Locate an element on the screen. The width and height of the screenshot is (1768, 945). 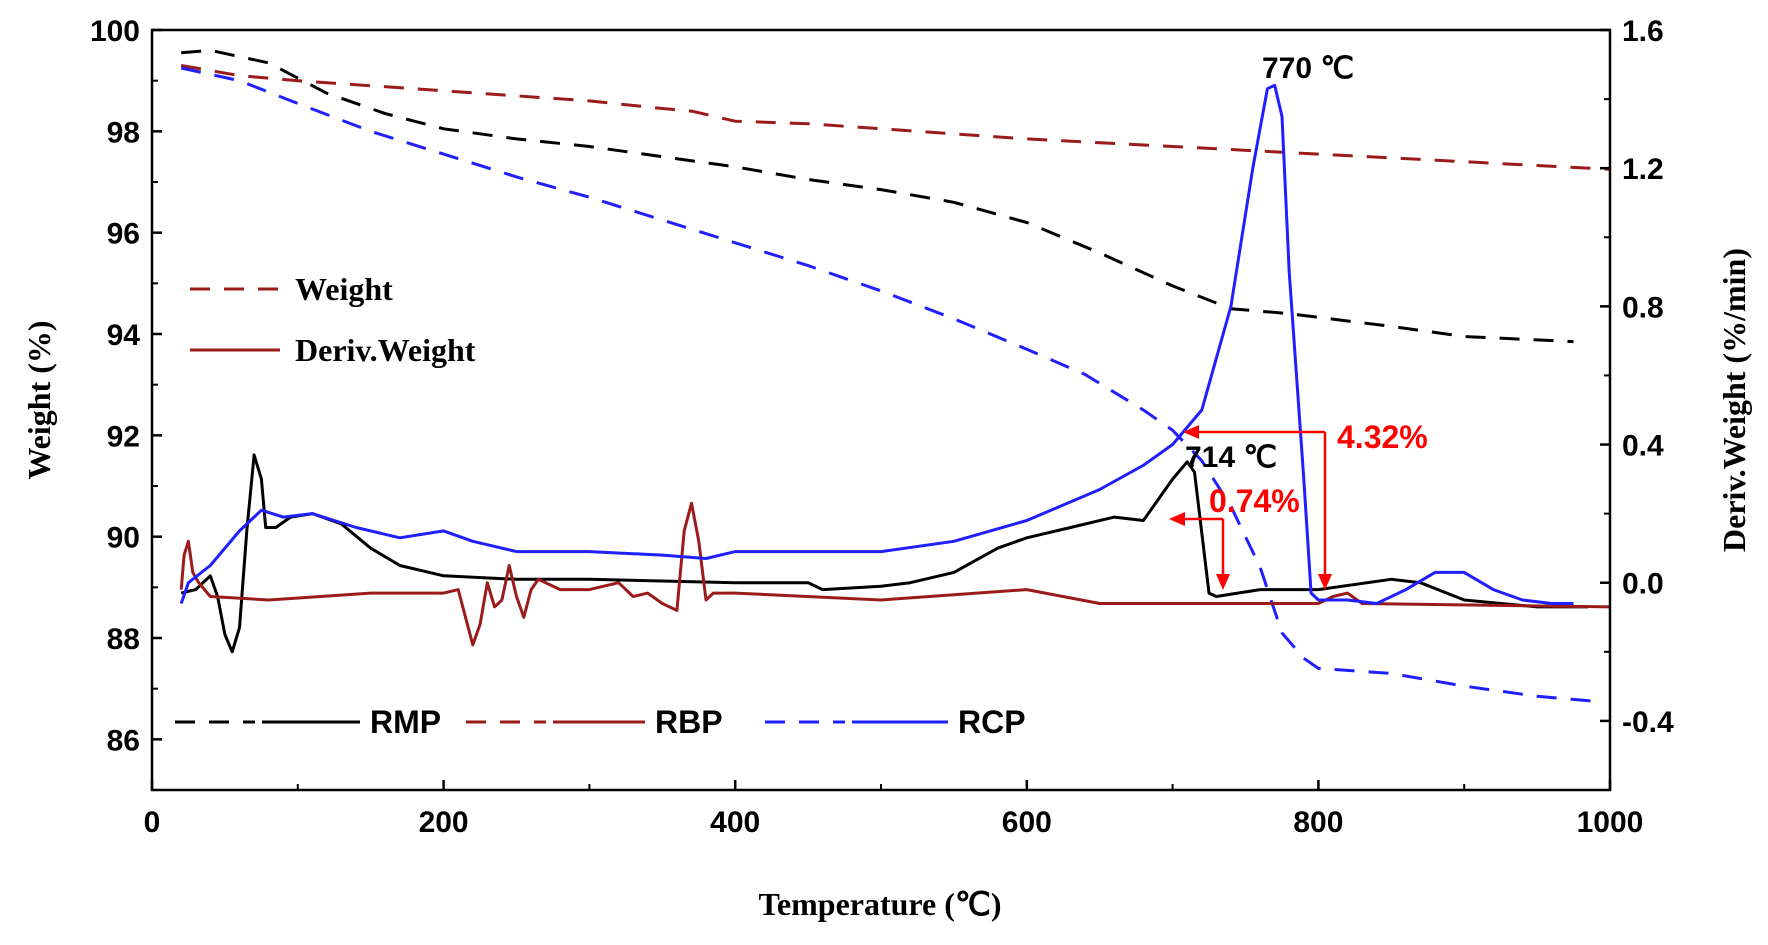
sample-legend: RMP RBP RCP is located at coordinates (600, 722).